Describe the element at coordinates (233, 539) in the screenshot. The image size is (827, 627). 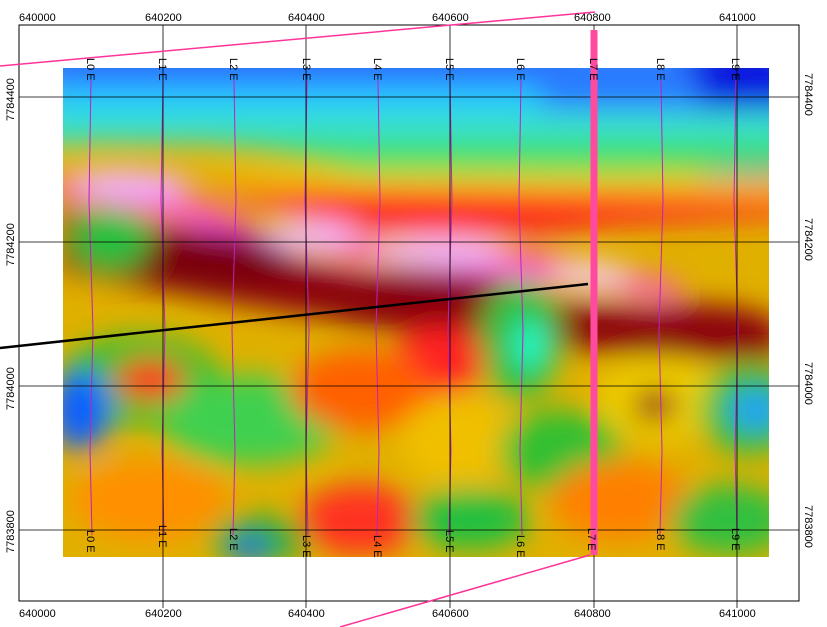
I see `line-label-bottom: L2 E` at that location.